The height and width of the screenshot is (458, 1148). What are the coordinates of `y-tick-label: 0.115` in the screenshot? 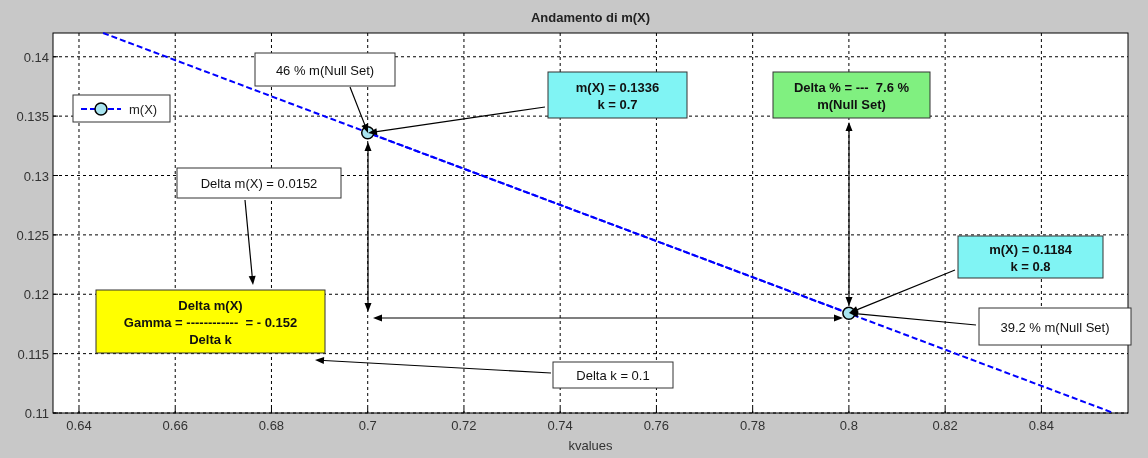 It's located at (33, 354).